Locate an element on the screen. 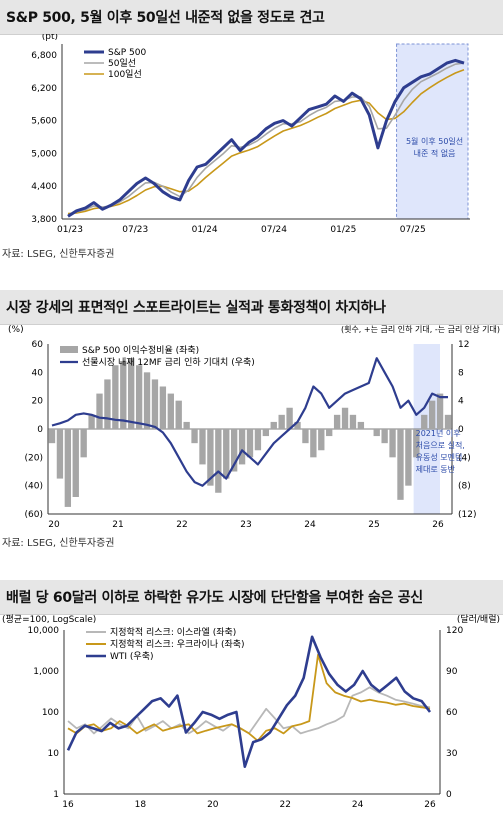 Image resolution: width=503 pixels, height=822 pixels. x-tick-label: 07/24 is located at coordinates (274, 230).